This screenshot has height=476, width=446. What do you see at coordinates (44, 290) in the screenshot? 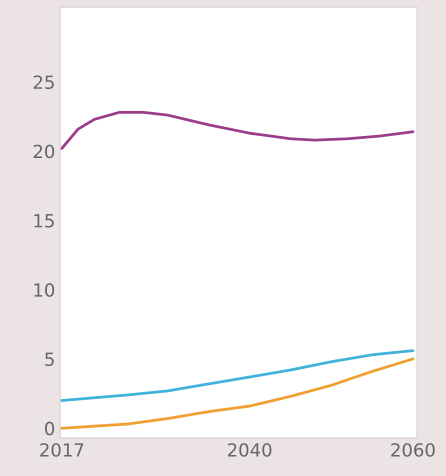
I see `y-tick-label: 10` at bounding box center [44, 290].